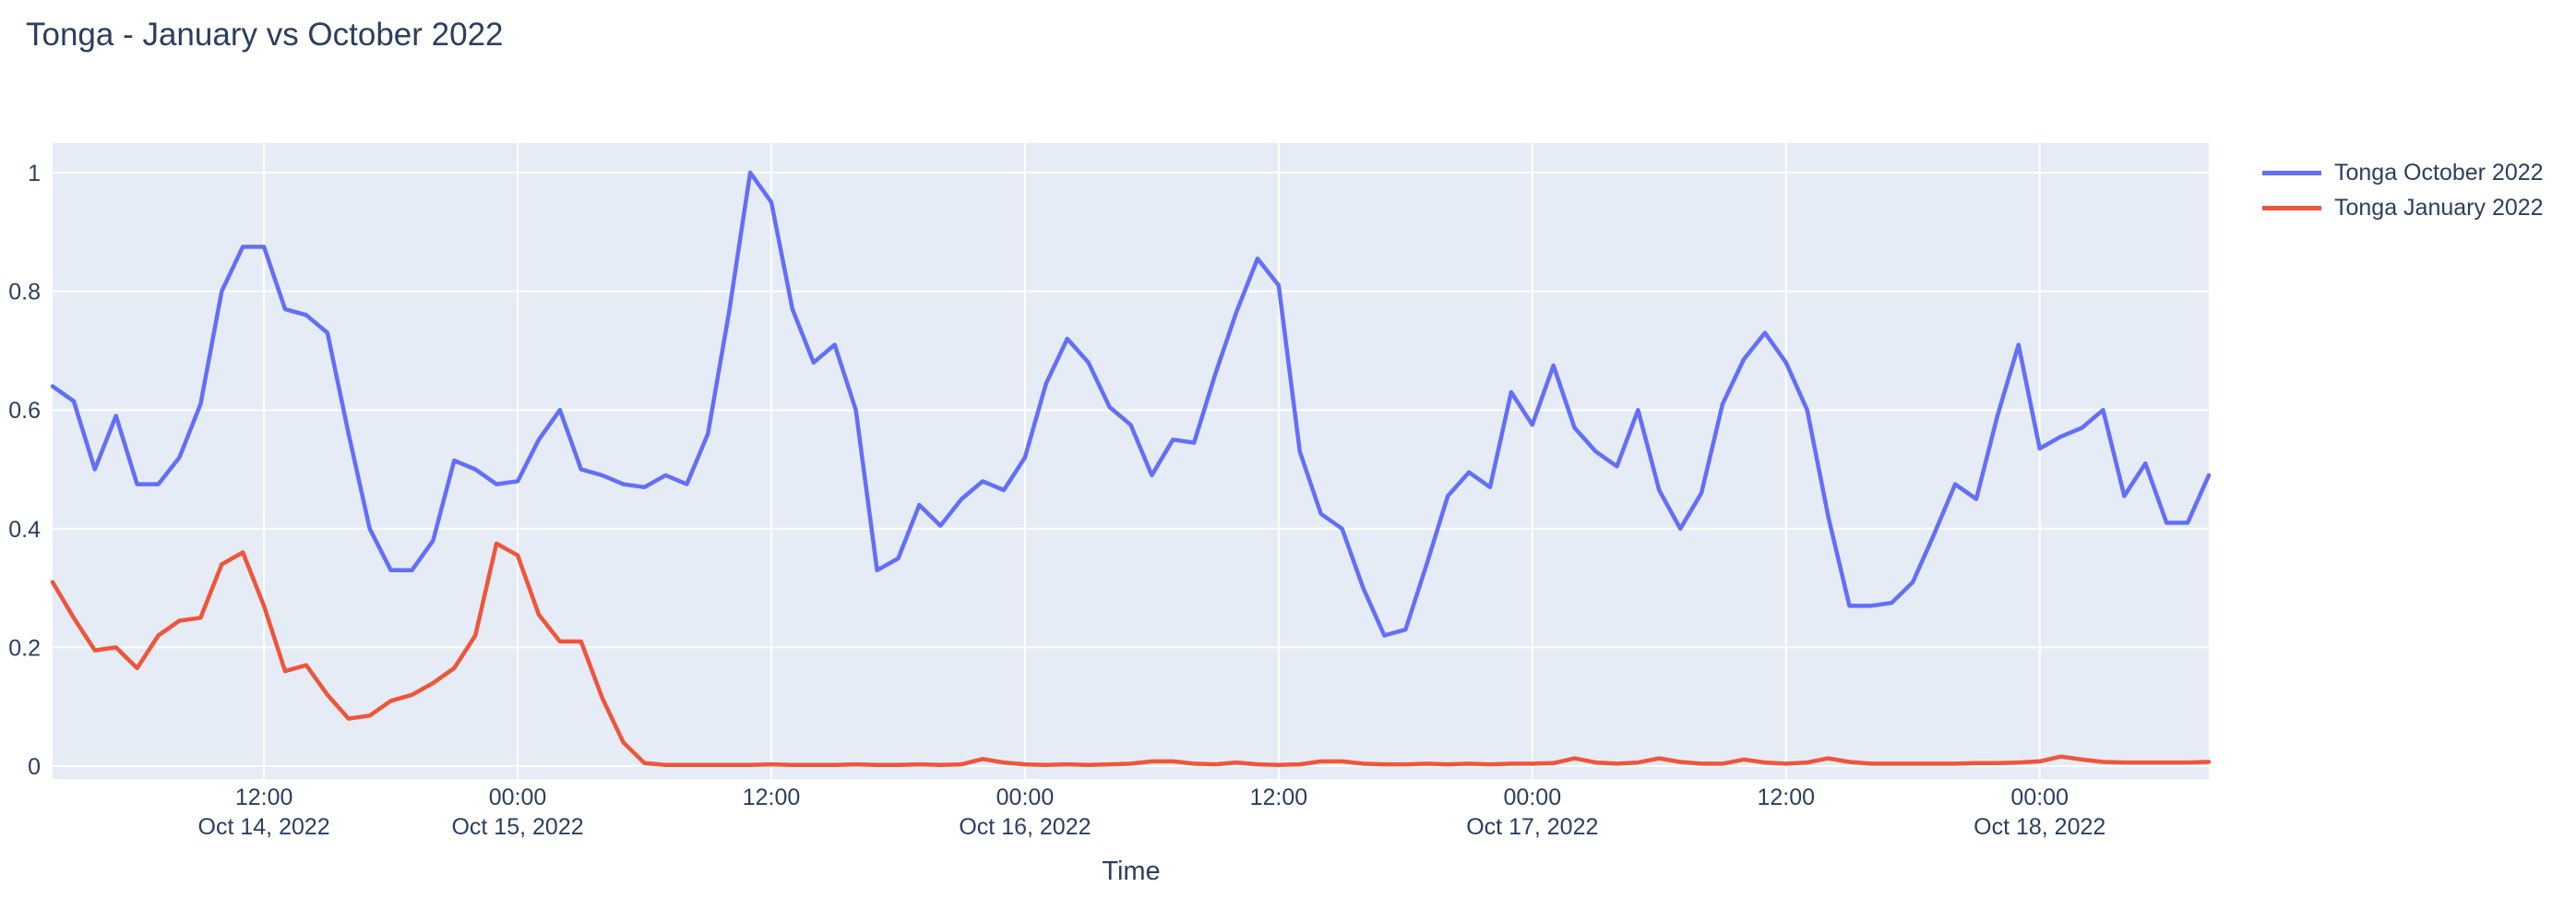 The width and height of the screenshot is (2576, 899). I want to click on y-tick-label: 0.6, so click(24, 411).